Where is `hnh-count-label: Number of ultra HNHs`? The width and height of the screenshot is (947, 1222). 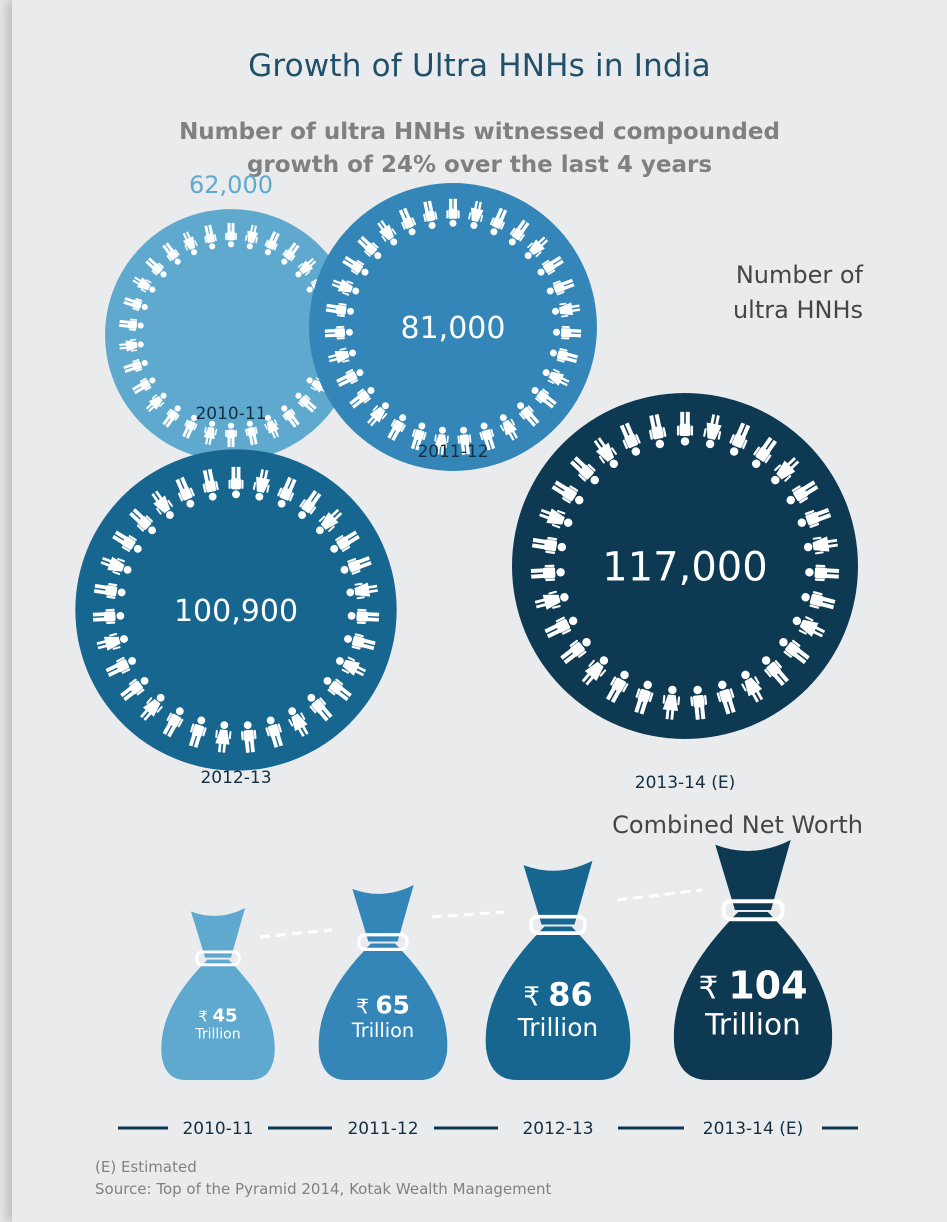 hnh-count-label: Number of ultra HNHs is located at coordinates (763, 293).